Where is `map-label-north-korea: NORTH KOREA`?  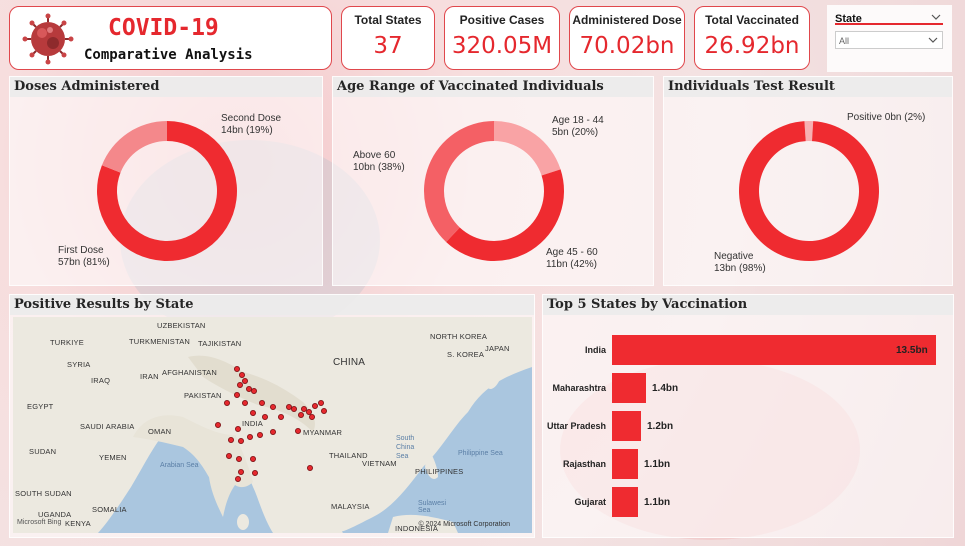
map-label-north-korea: NORTH KOREA is located at coordinates (459, 336).